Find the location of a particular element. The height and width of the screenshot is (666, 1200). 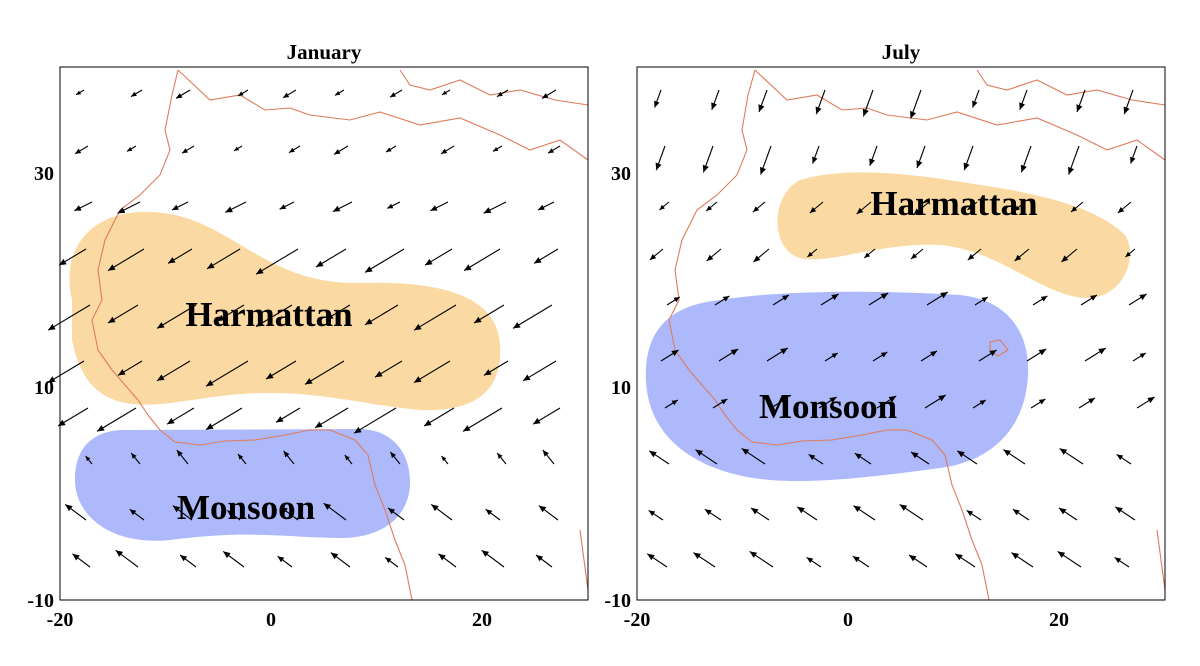

y-tick-label: -10 is located at coordinates (617, 601).